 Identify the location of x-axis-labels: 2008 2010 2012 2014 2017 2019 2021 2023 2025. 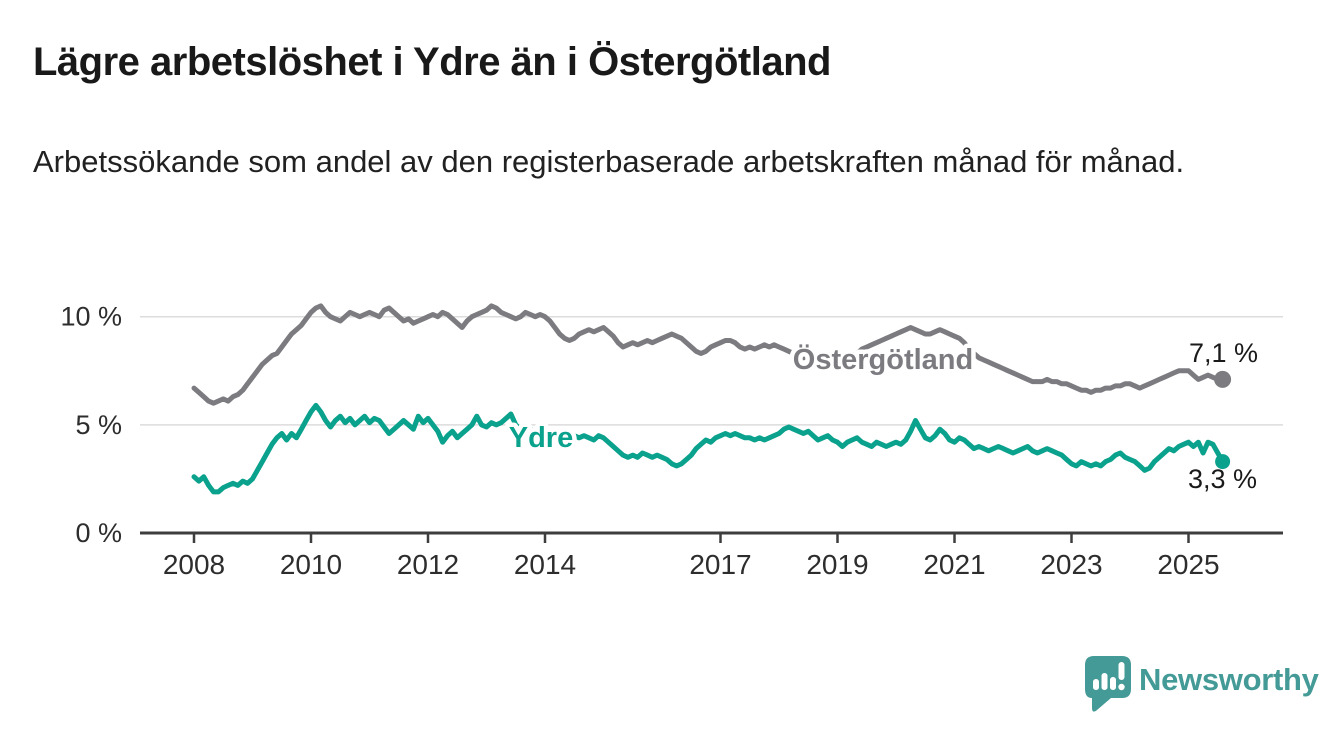
(691, 564).